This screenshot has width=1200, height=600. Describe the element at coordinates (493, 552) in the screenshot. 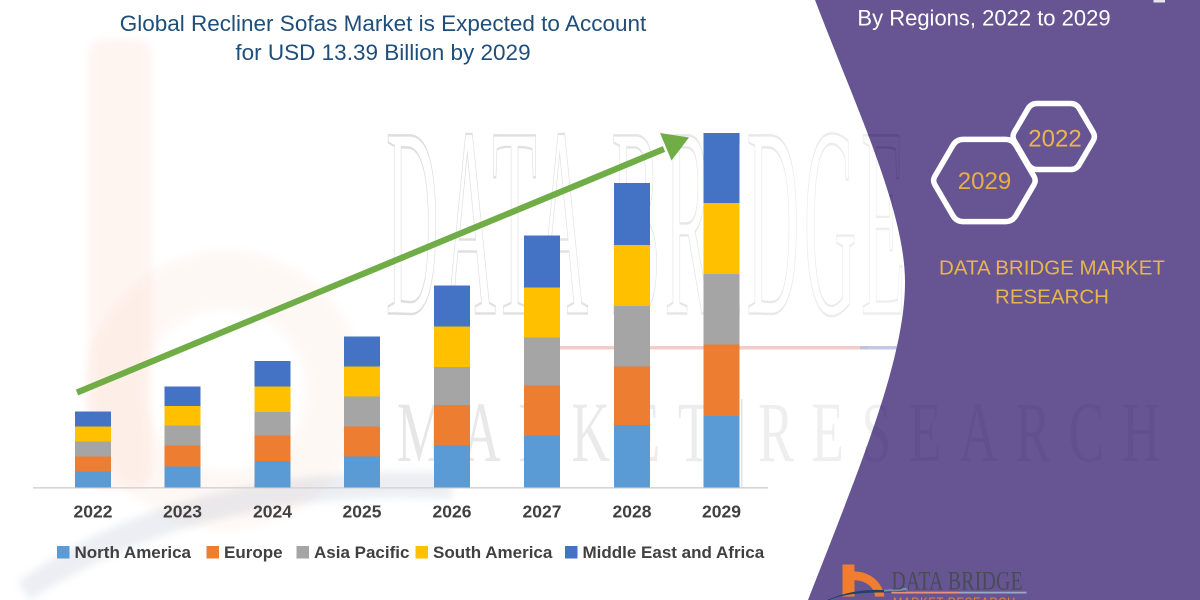

I see `svg-text: South America` at that location.